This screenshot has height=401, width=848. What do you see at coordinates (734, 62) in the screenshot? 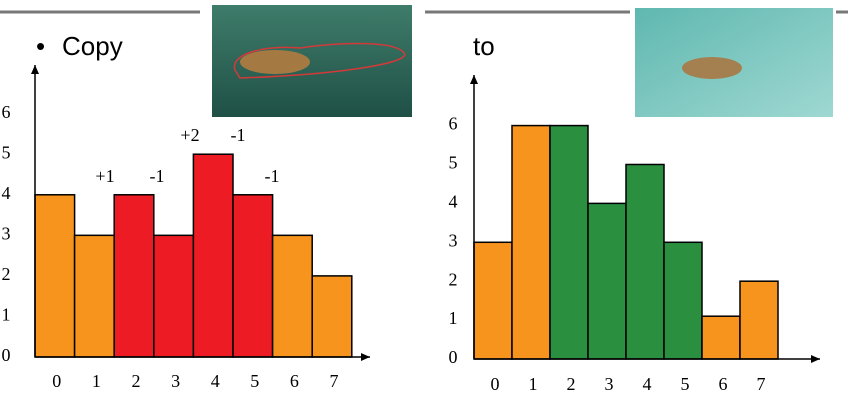
I see `photo-target` at bounding box center [734, 62].